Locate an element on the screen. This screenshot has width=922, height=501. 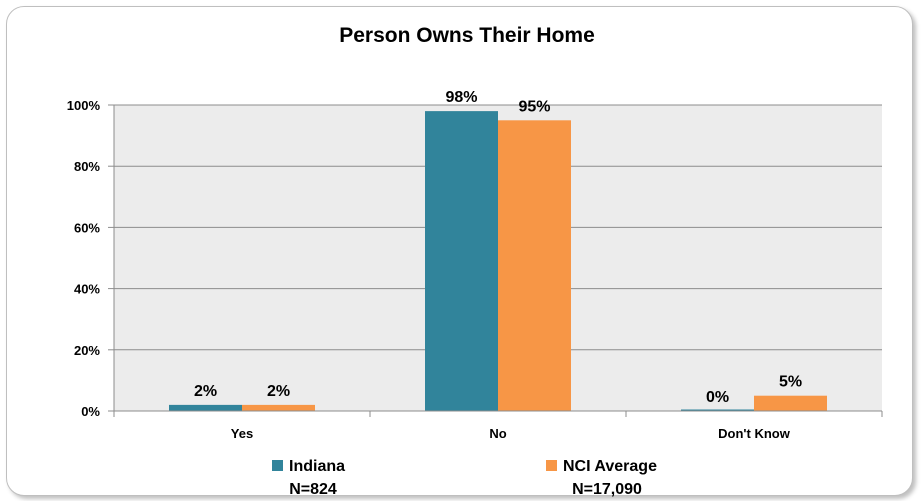
legend-sample-size: N=824 is located at coordinates (313, 489).